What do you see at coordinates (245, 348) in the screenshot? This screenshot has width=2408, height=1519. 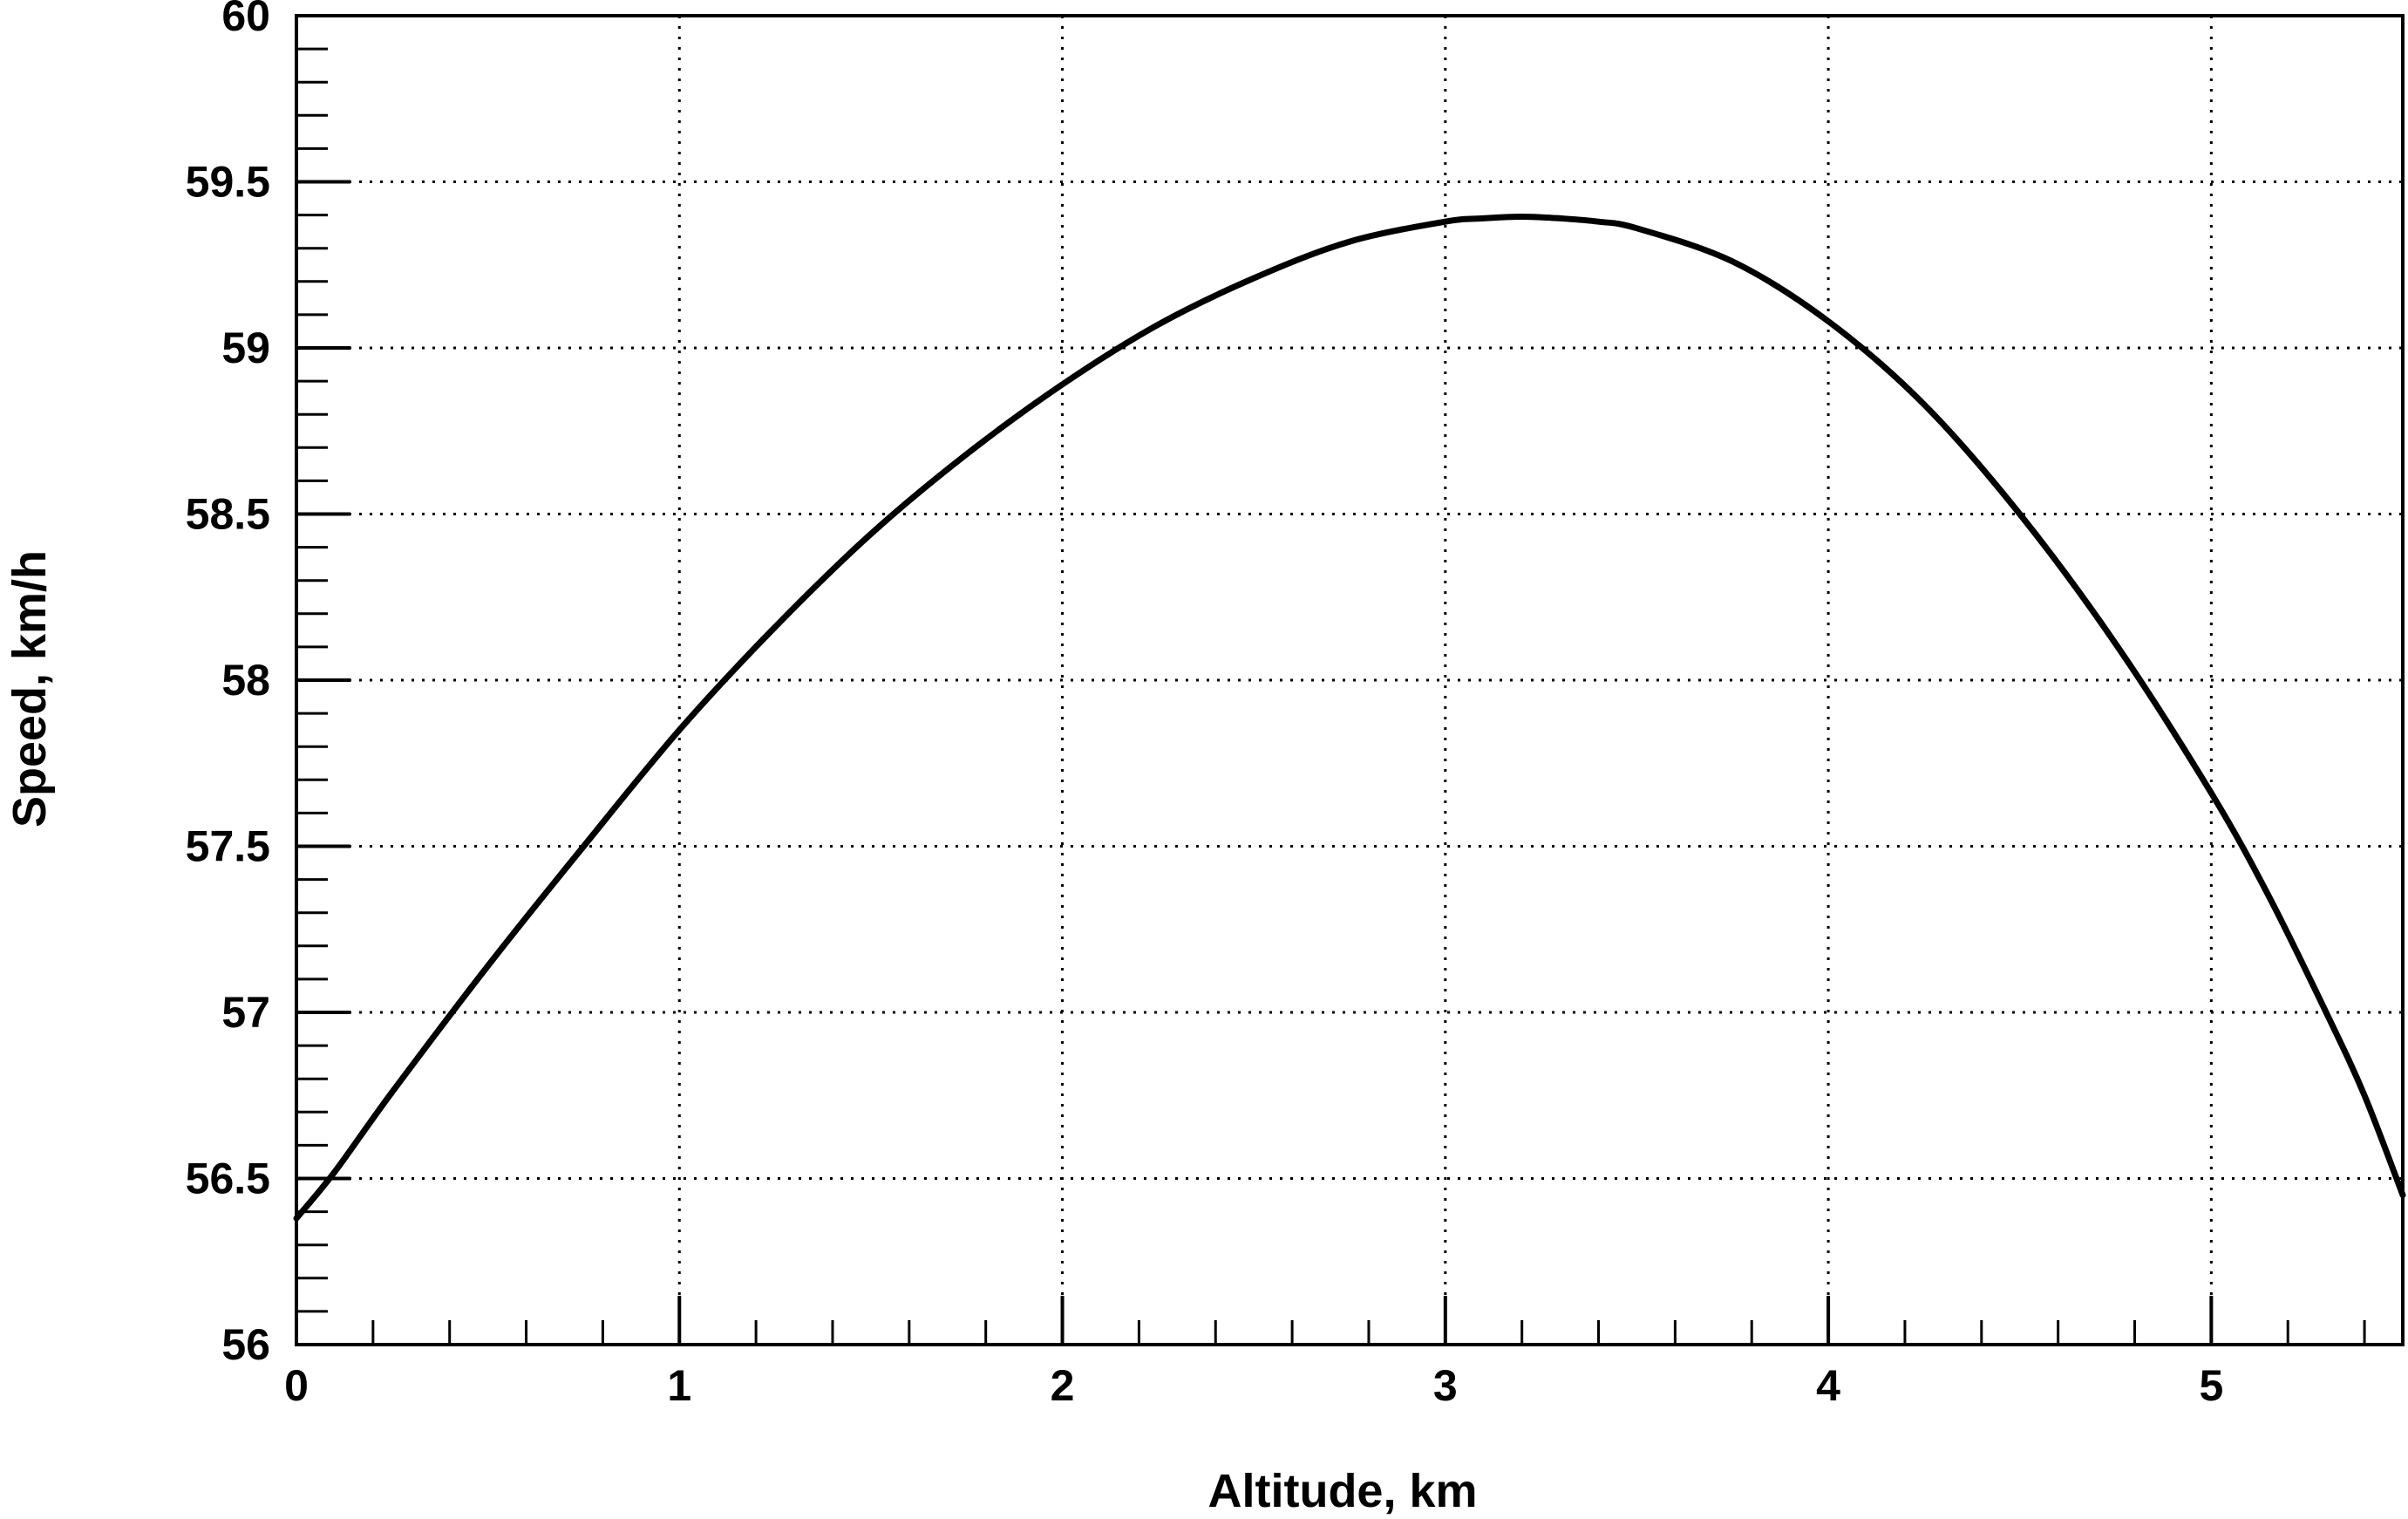 I see `y-tick-label-6: 59` at bounding box center [245, 348].